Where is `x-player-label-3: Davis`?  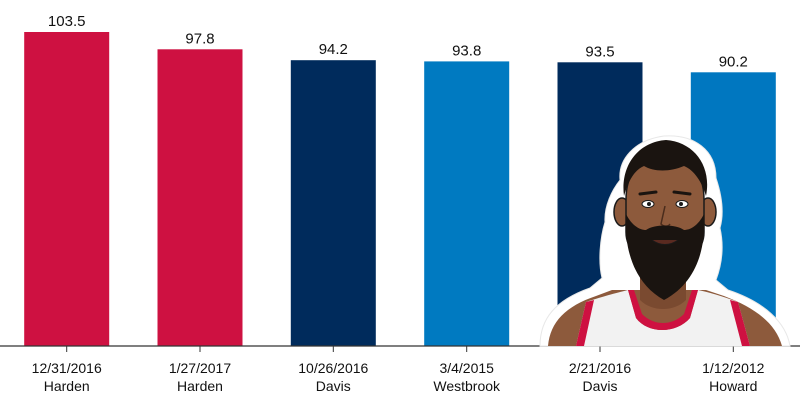 x-player-label-3: Davis is located at coordinates (333, 386).